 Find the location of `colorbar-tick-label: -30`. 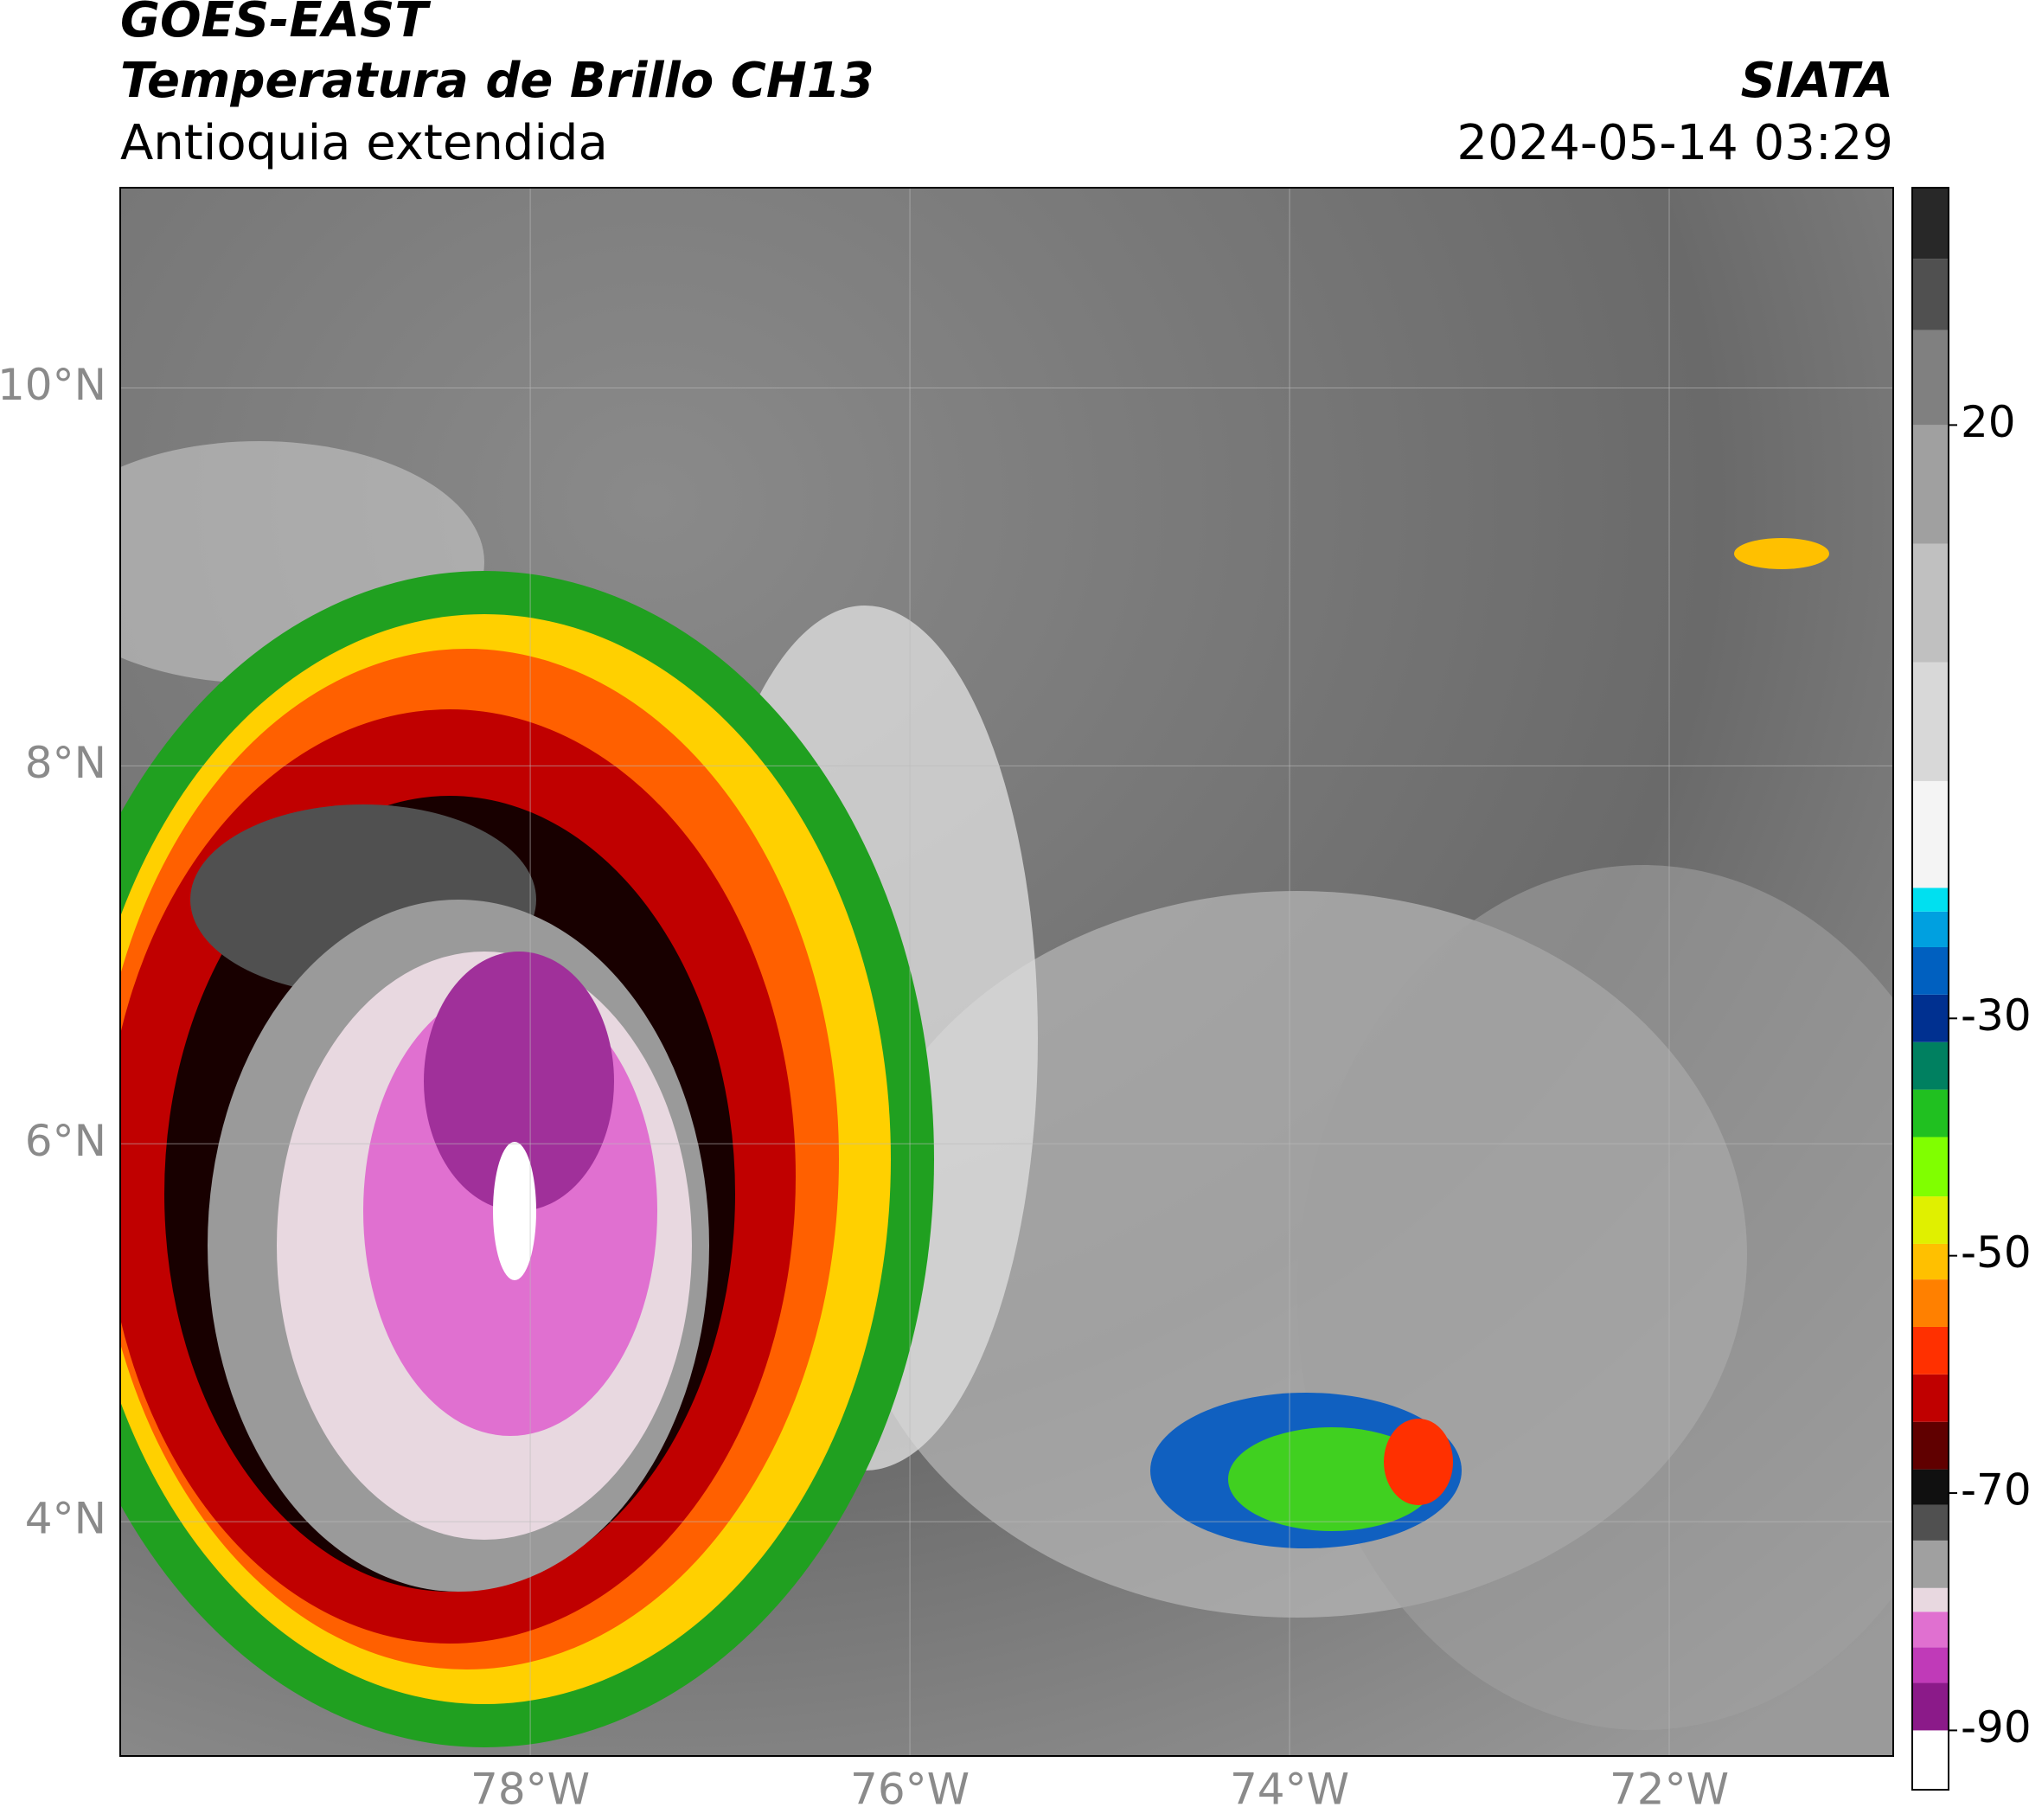

colorbar-tick-label: -30 is located at coordinates (1995, 1015).